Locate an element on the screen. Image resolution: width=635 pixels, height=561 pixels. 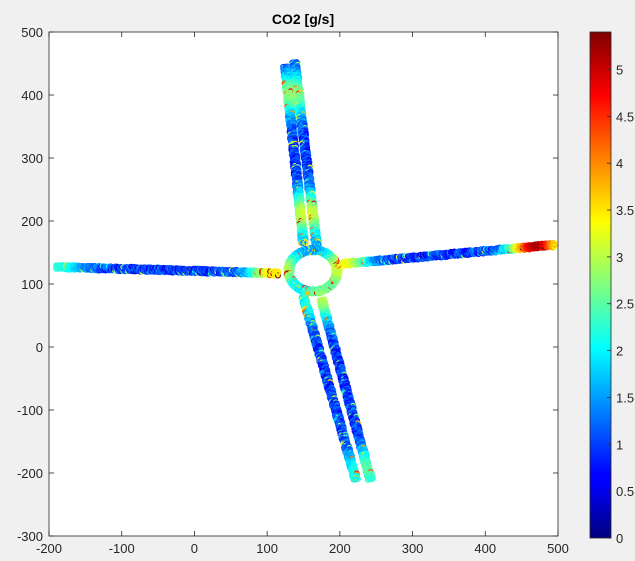
colorbar-tick-label: 4.5 is located at coordinates (625, 116).